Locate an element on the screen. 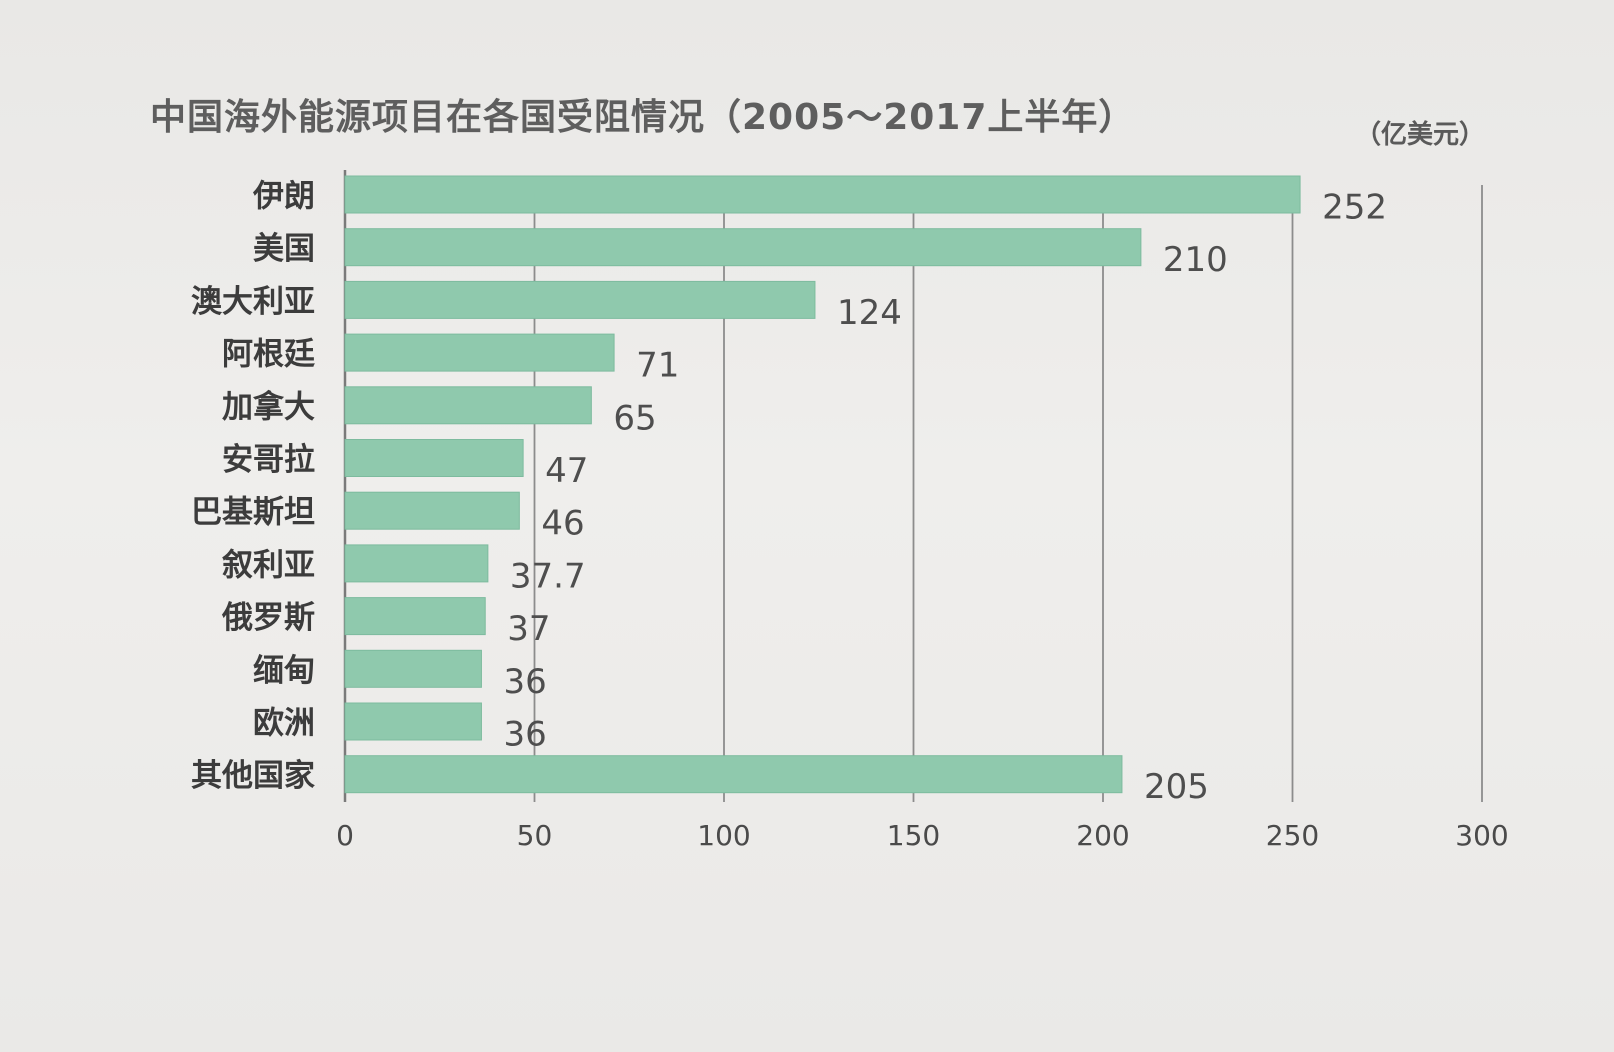  category-label: 阿根廷 is located at coordinates (268, 355).